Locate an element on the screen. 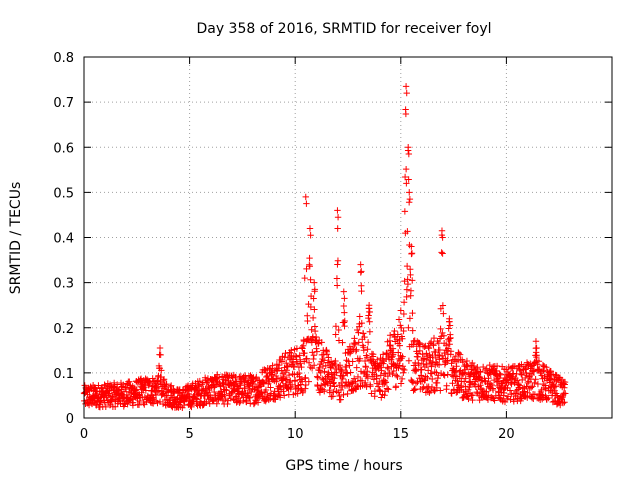  x-tick-labels: 0 5 10 15 20 is located at coordinates (297, 434).